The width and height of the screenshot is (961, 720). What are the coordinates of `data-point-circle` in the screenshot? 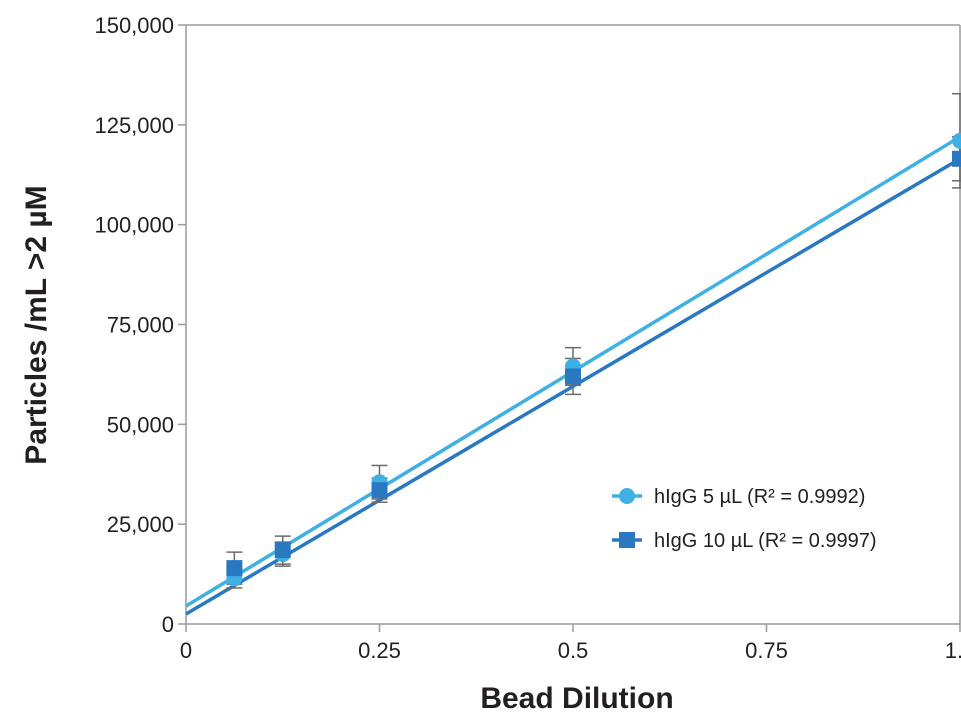 It's located at (956, 140).